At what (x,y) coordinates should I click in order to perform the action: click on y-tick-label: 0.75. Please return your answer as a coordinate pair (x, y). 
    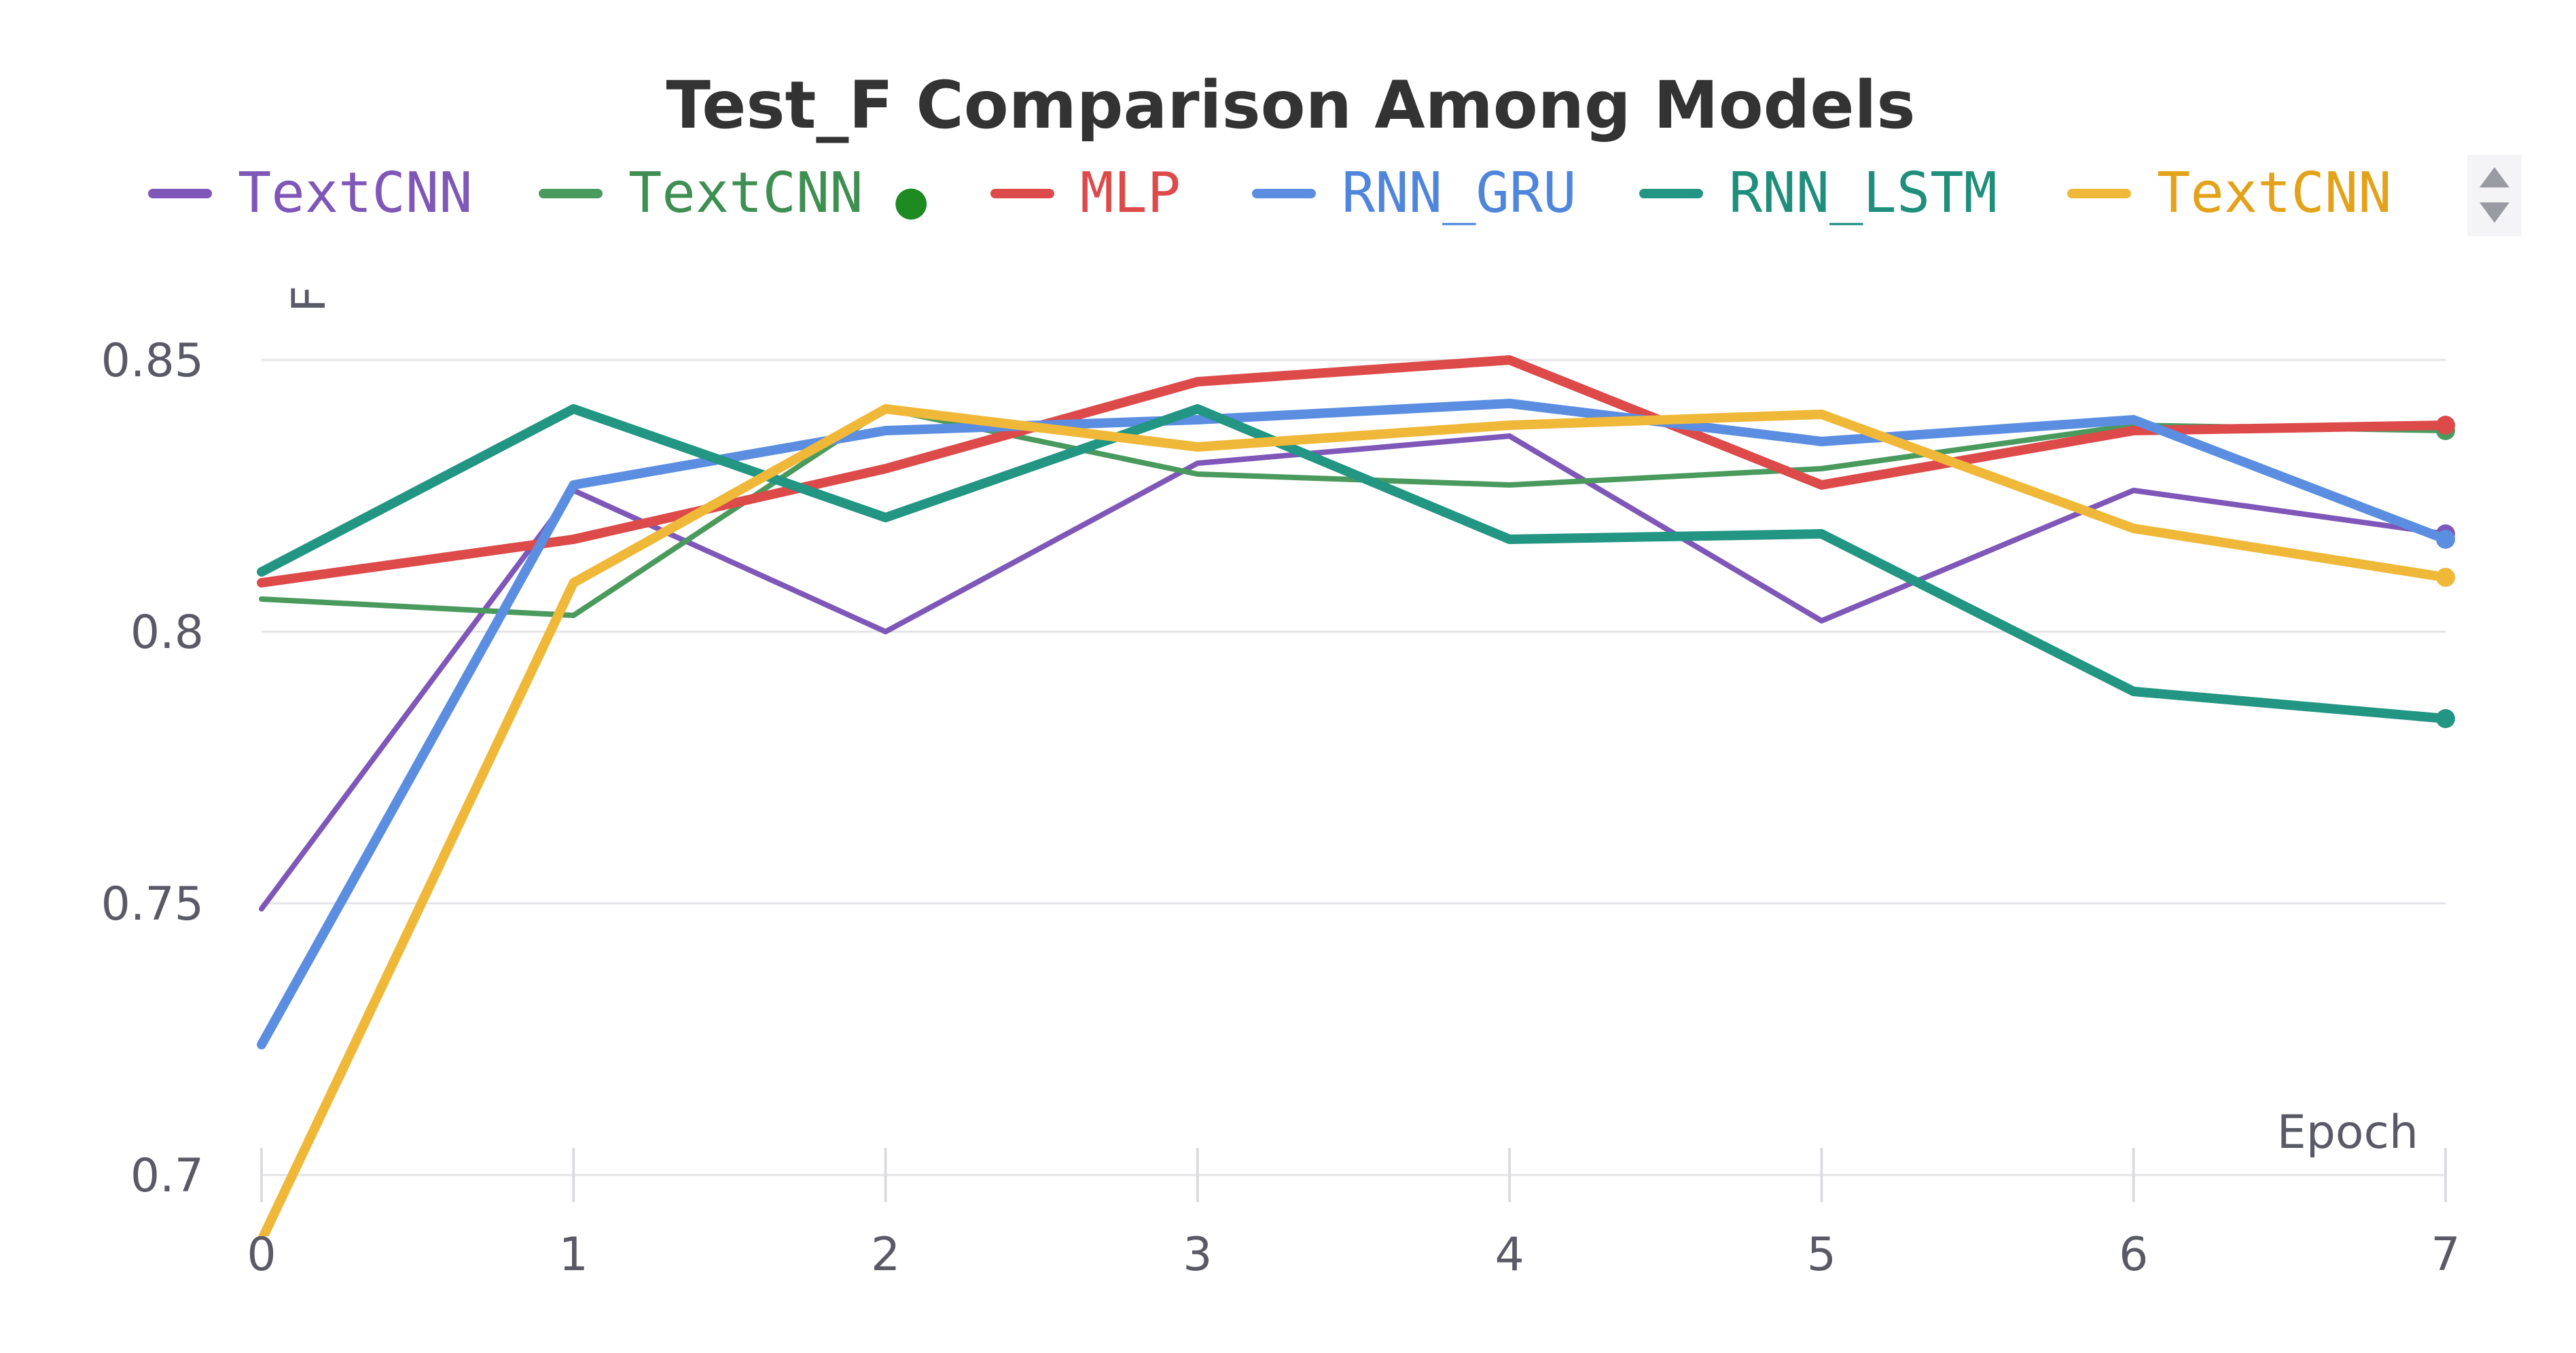
    Looking at the image, I should click on (152, 904).